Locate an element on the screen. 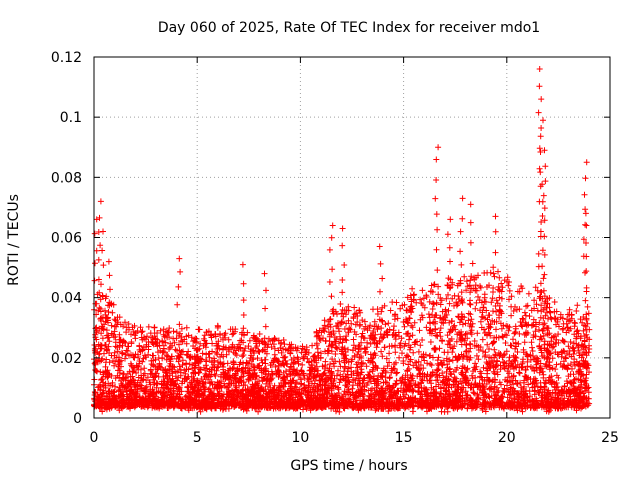 The image size is (640, 480). x-tick-label: 10 is located at coordinates (300, 438).